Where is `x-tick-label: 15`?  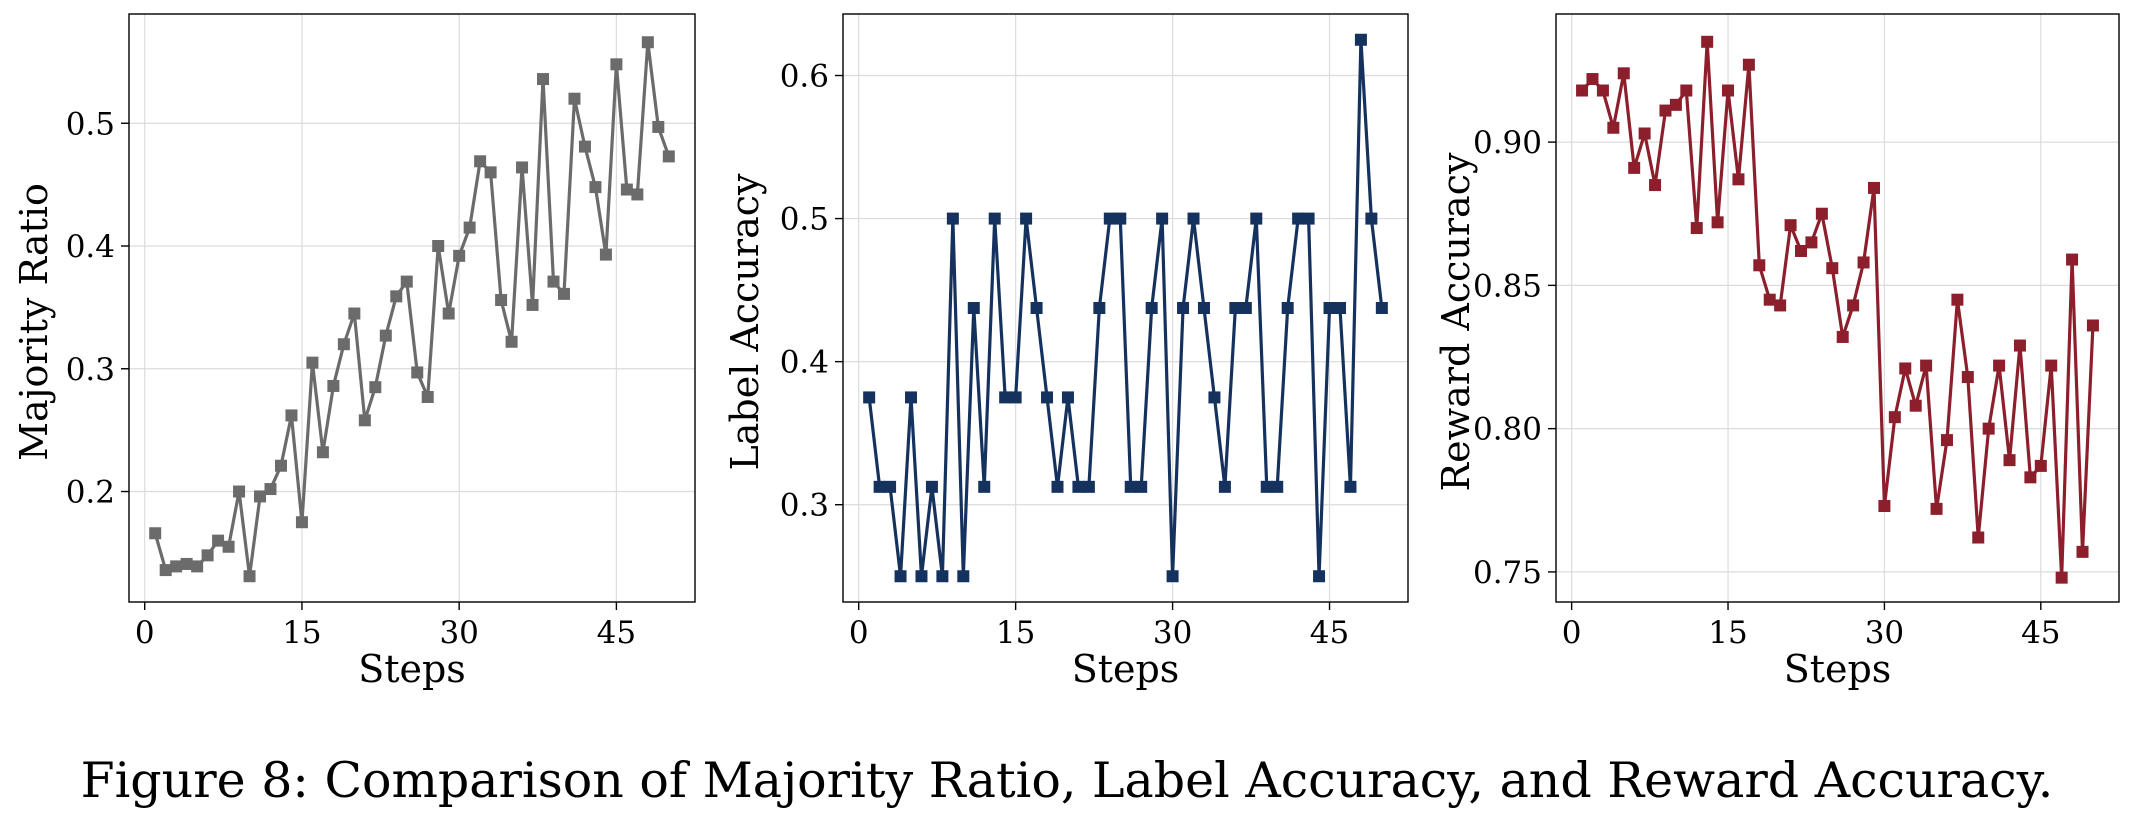 x-tick-label: 15 is located at coordinates (1015, 633).